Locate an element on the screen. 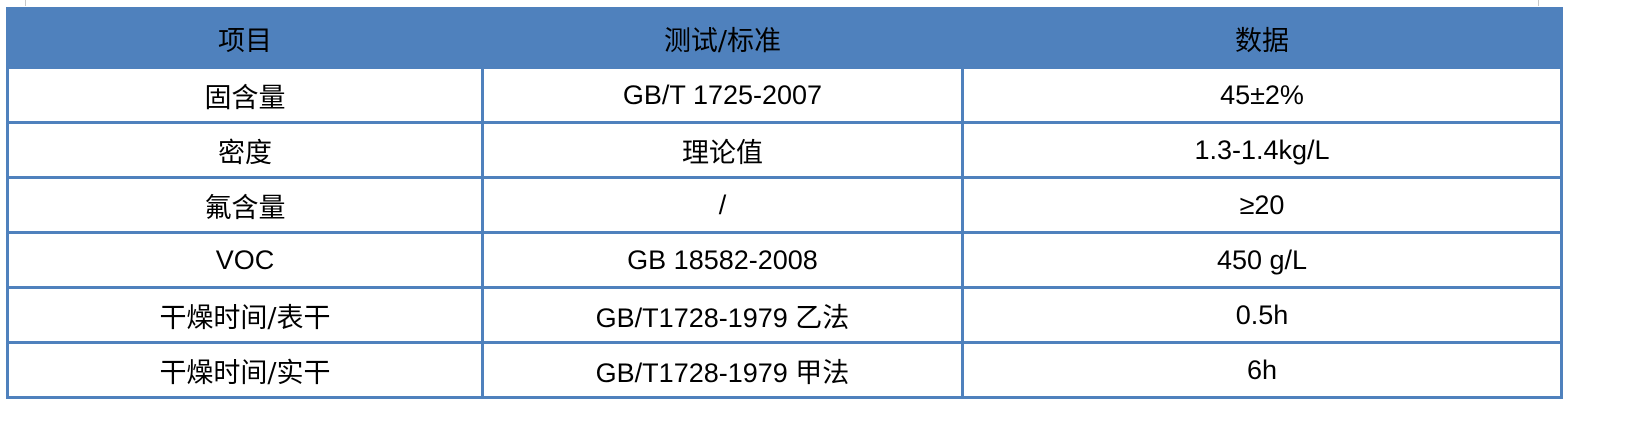 The image size is (1650, 428). cell-data: 6h is located at coordinates (1262, 370).